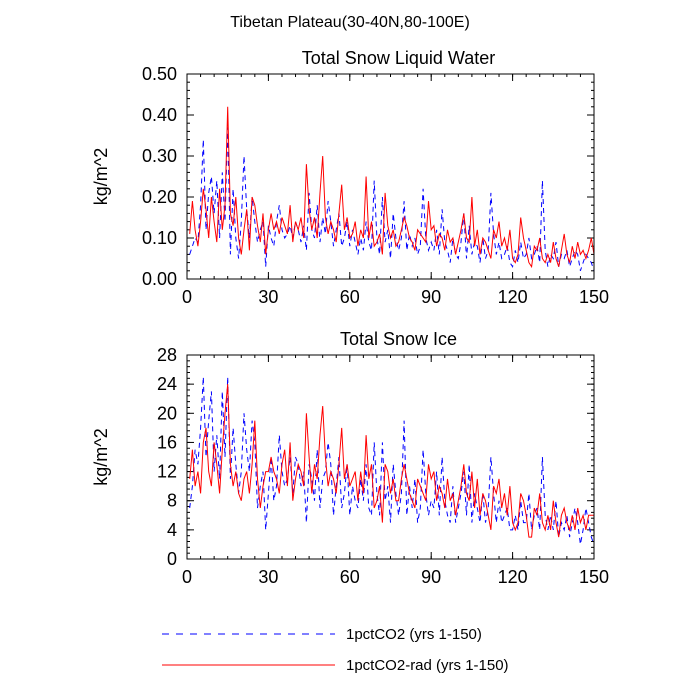 This screenshot has height=700, width=700. Describe the element at coordinates (398, 339) in the screenshot. I see `snow-ice-title: Total Snow Ice` at that location.